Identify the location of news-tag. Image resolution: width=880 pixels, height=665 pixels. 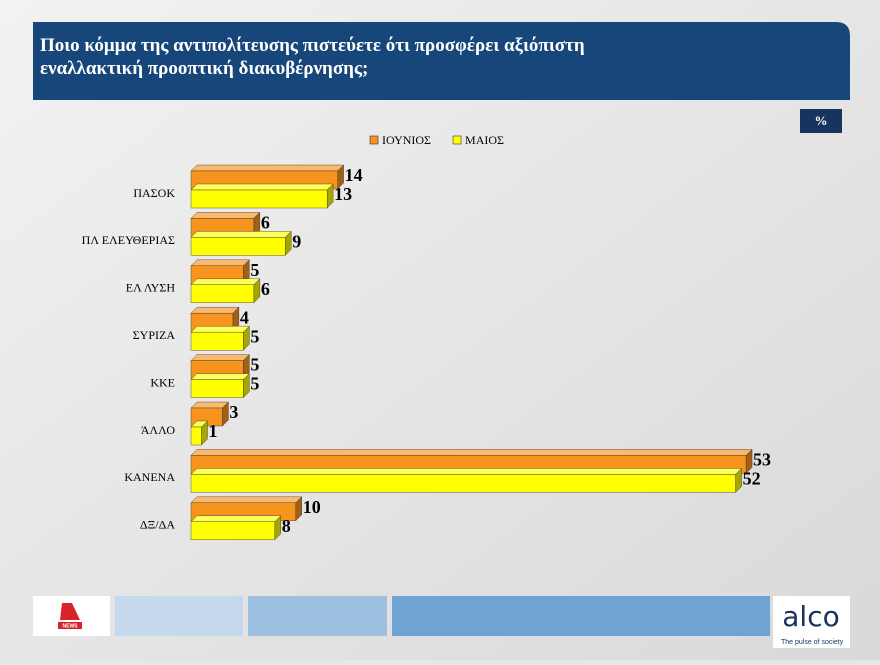
(70, 625).